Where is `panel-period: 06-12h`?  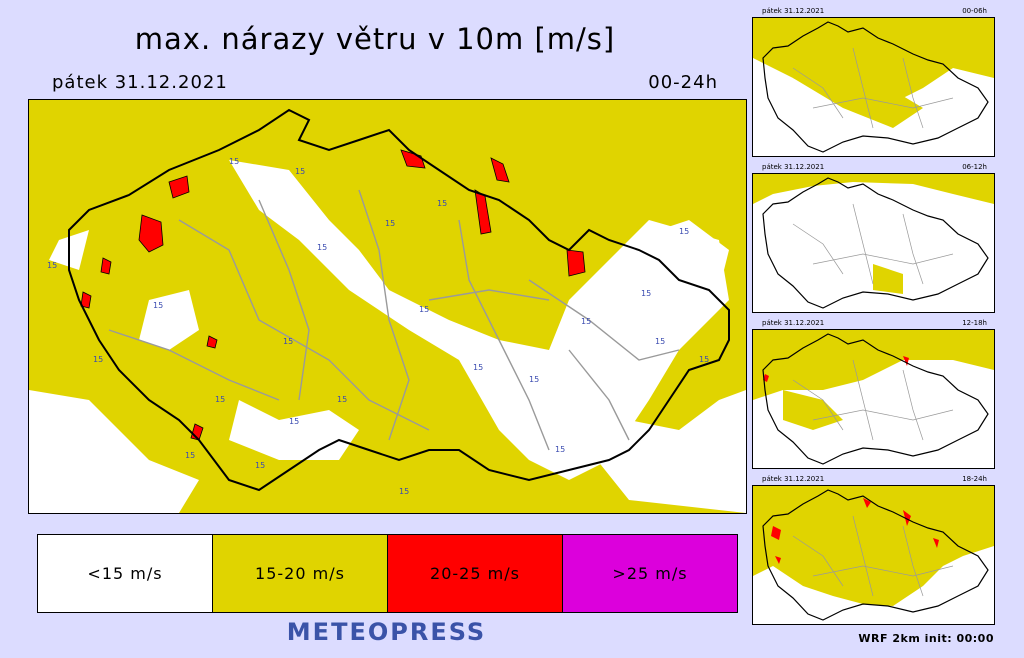
panel-period: 06-12h is located at coordinates (974, 167).